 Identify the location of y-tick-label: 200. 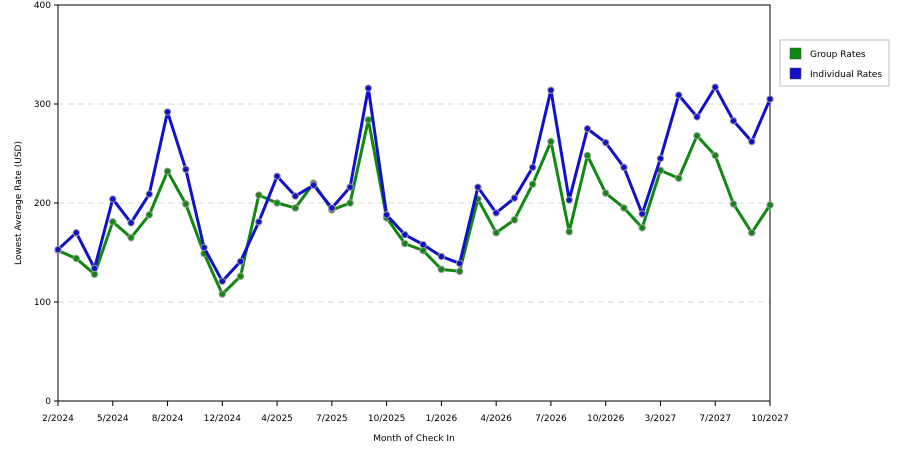
(42, 204).